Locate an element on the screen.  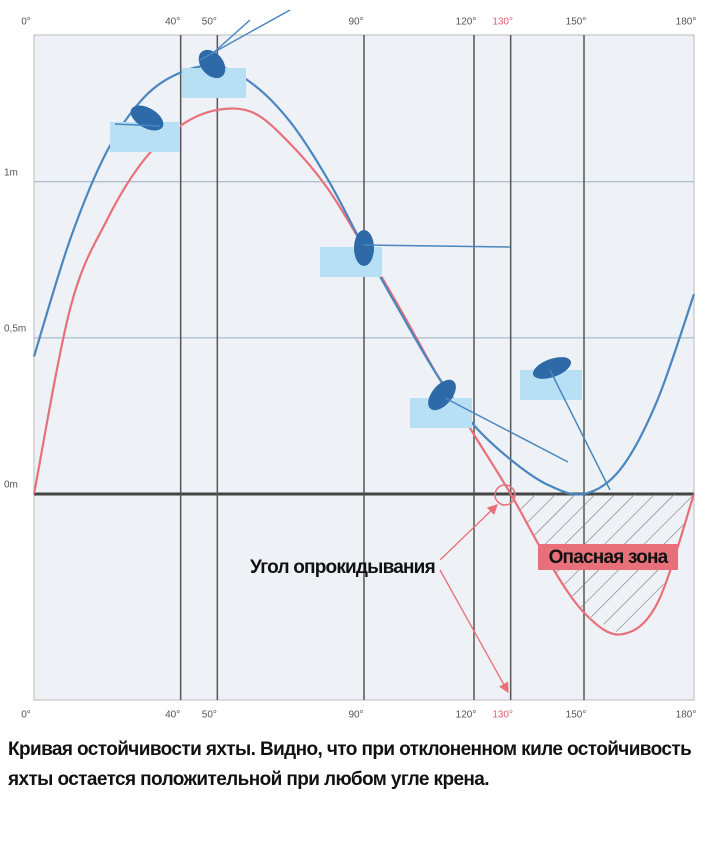
annotation: Угол опрокидывания is located at coordinates (342, 567).